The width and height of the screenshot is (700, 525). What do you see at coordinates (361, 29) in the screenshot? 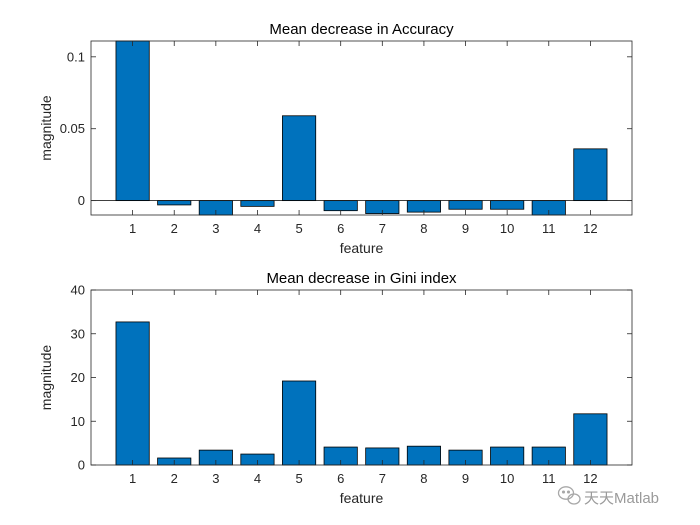
I see `chart-title: Mean decrease in Accuracy` at bounding box center [361, 29].